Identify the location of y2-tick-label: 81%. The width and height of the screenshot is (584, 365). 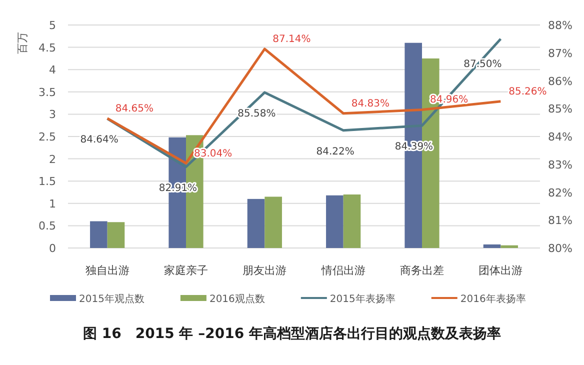
(560, 221).